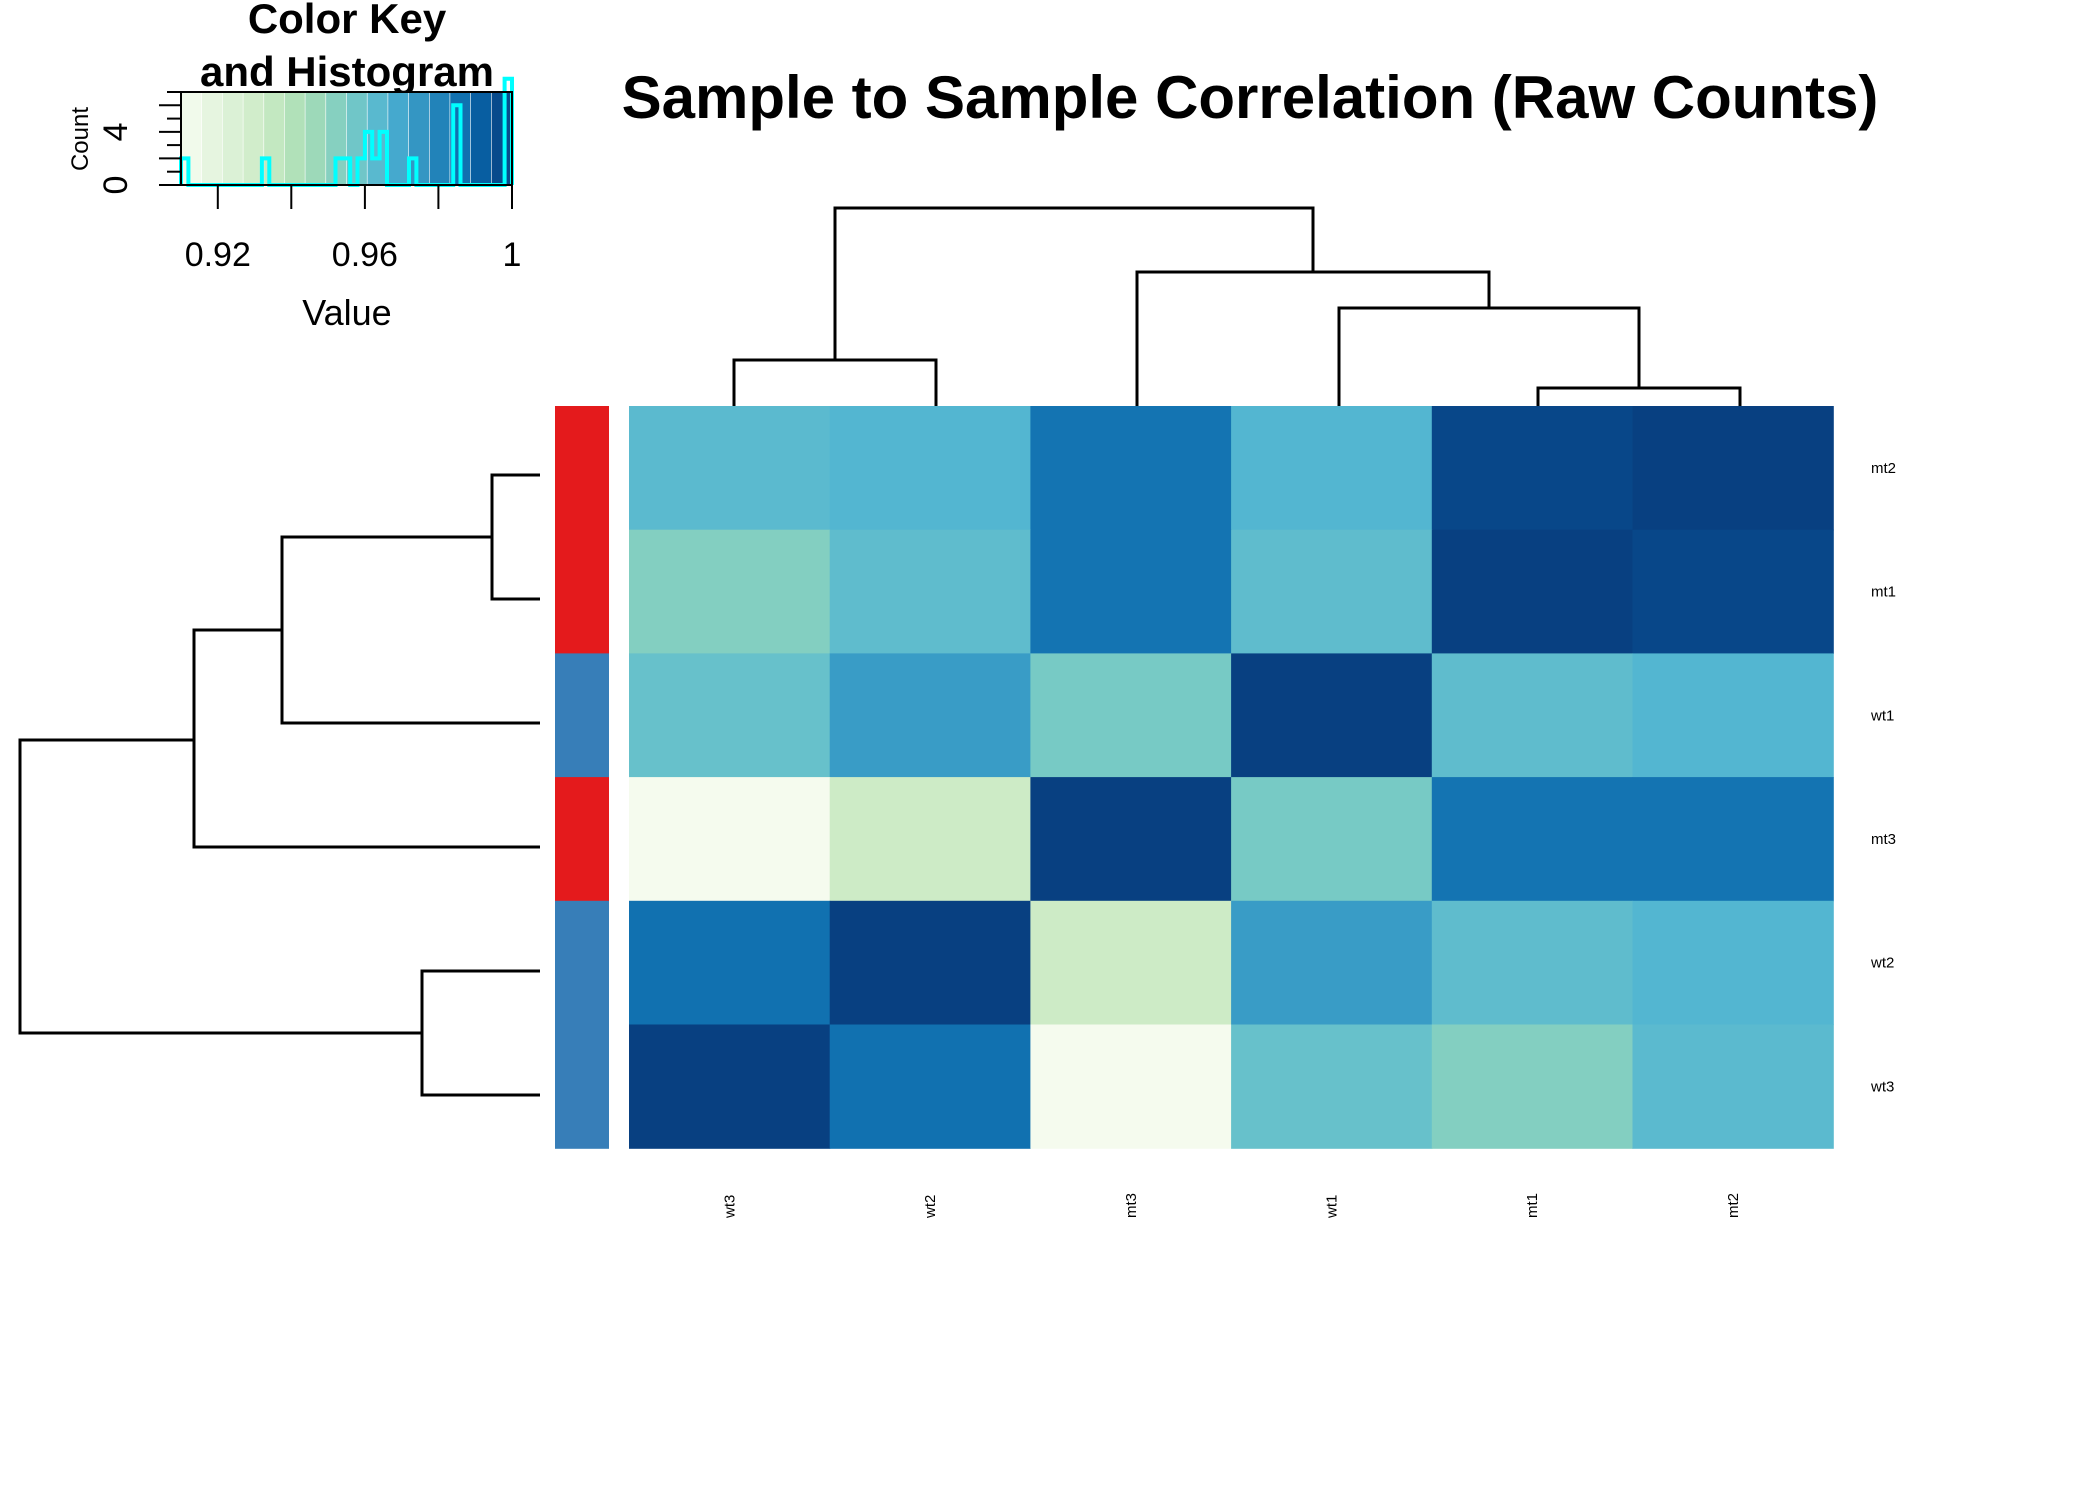 The image size is (2100, 1500). I want to click on row-dendro-merge-wt2-wt3, so click(480, 1033).